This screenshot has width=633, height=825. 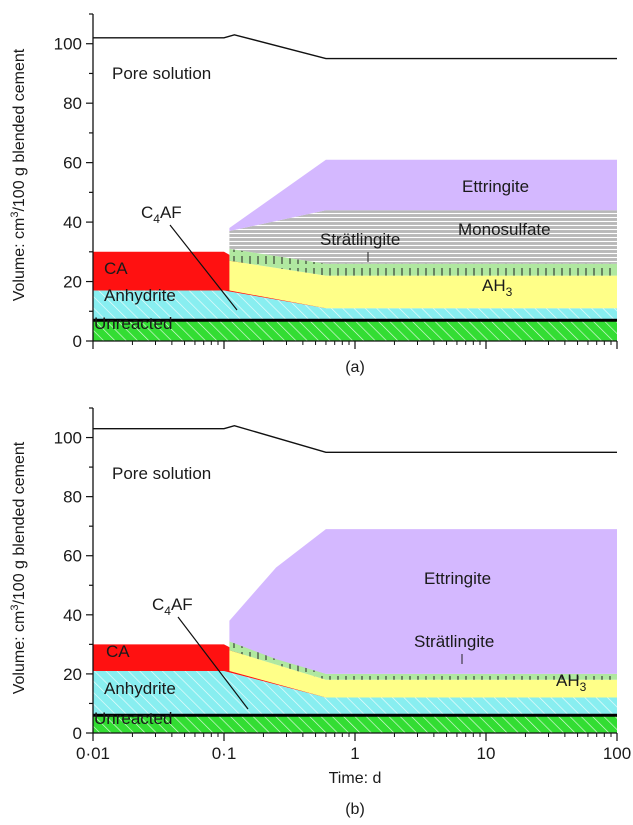 I want to click on x-tick-label: 0·01, so click(x=93, y=753).